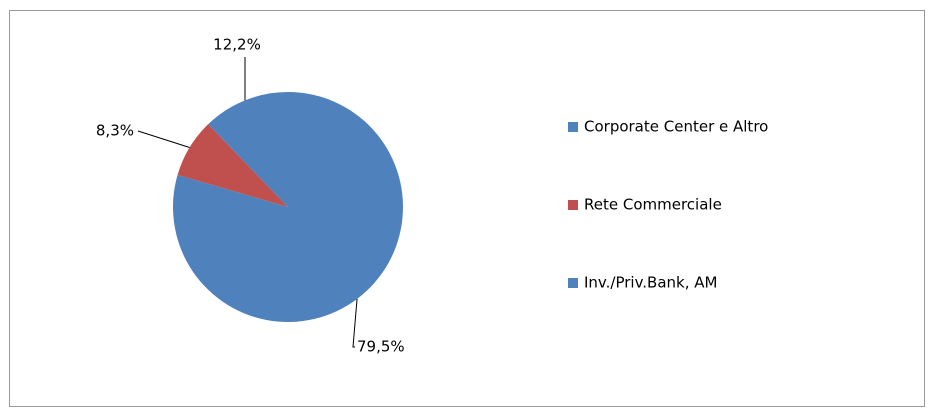 The image size is (933, 408). I want to click on data-label: 12,2%, so click(237, 45).